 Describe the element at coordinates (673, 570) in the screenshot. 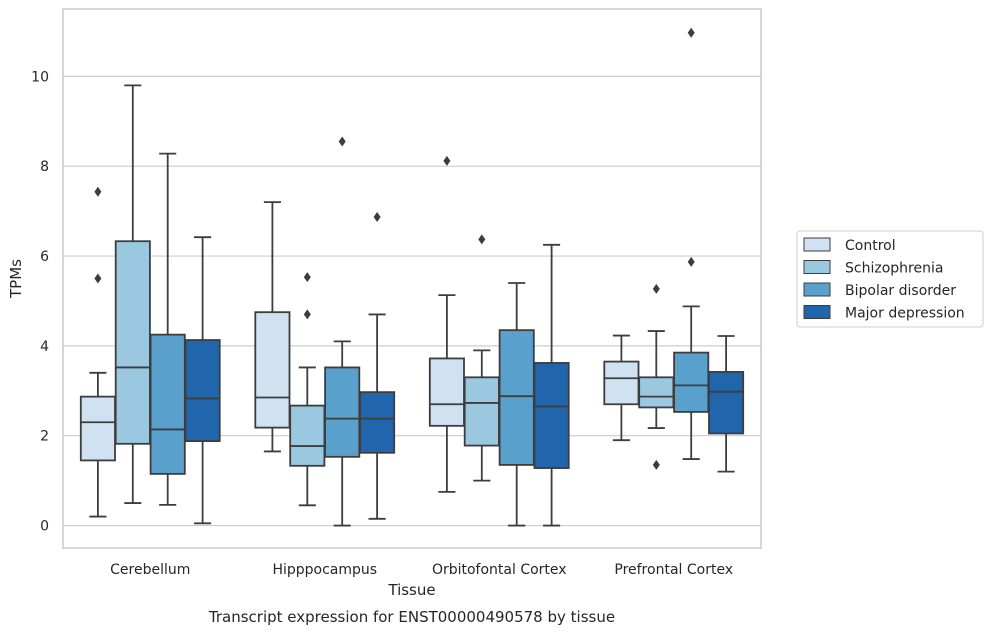

I see `x-tick-label: Prefrontal Cortex` at that location.